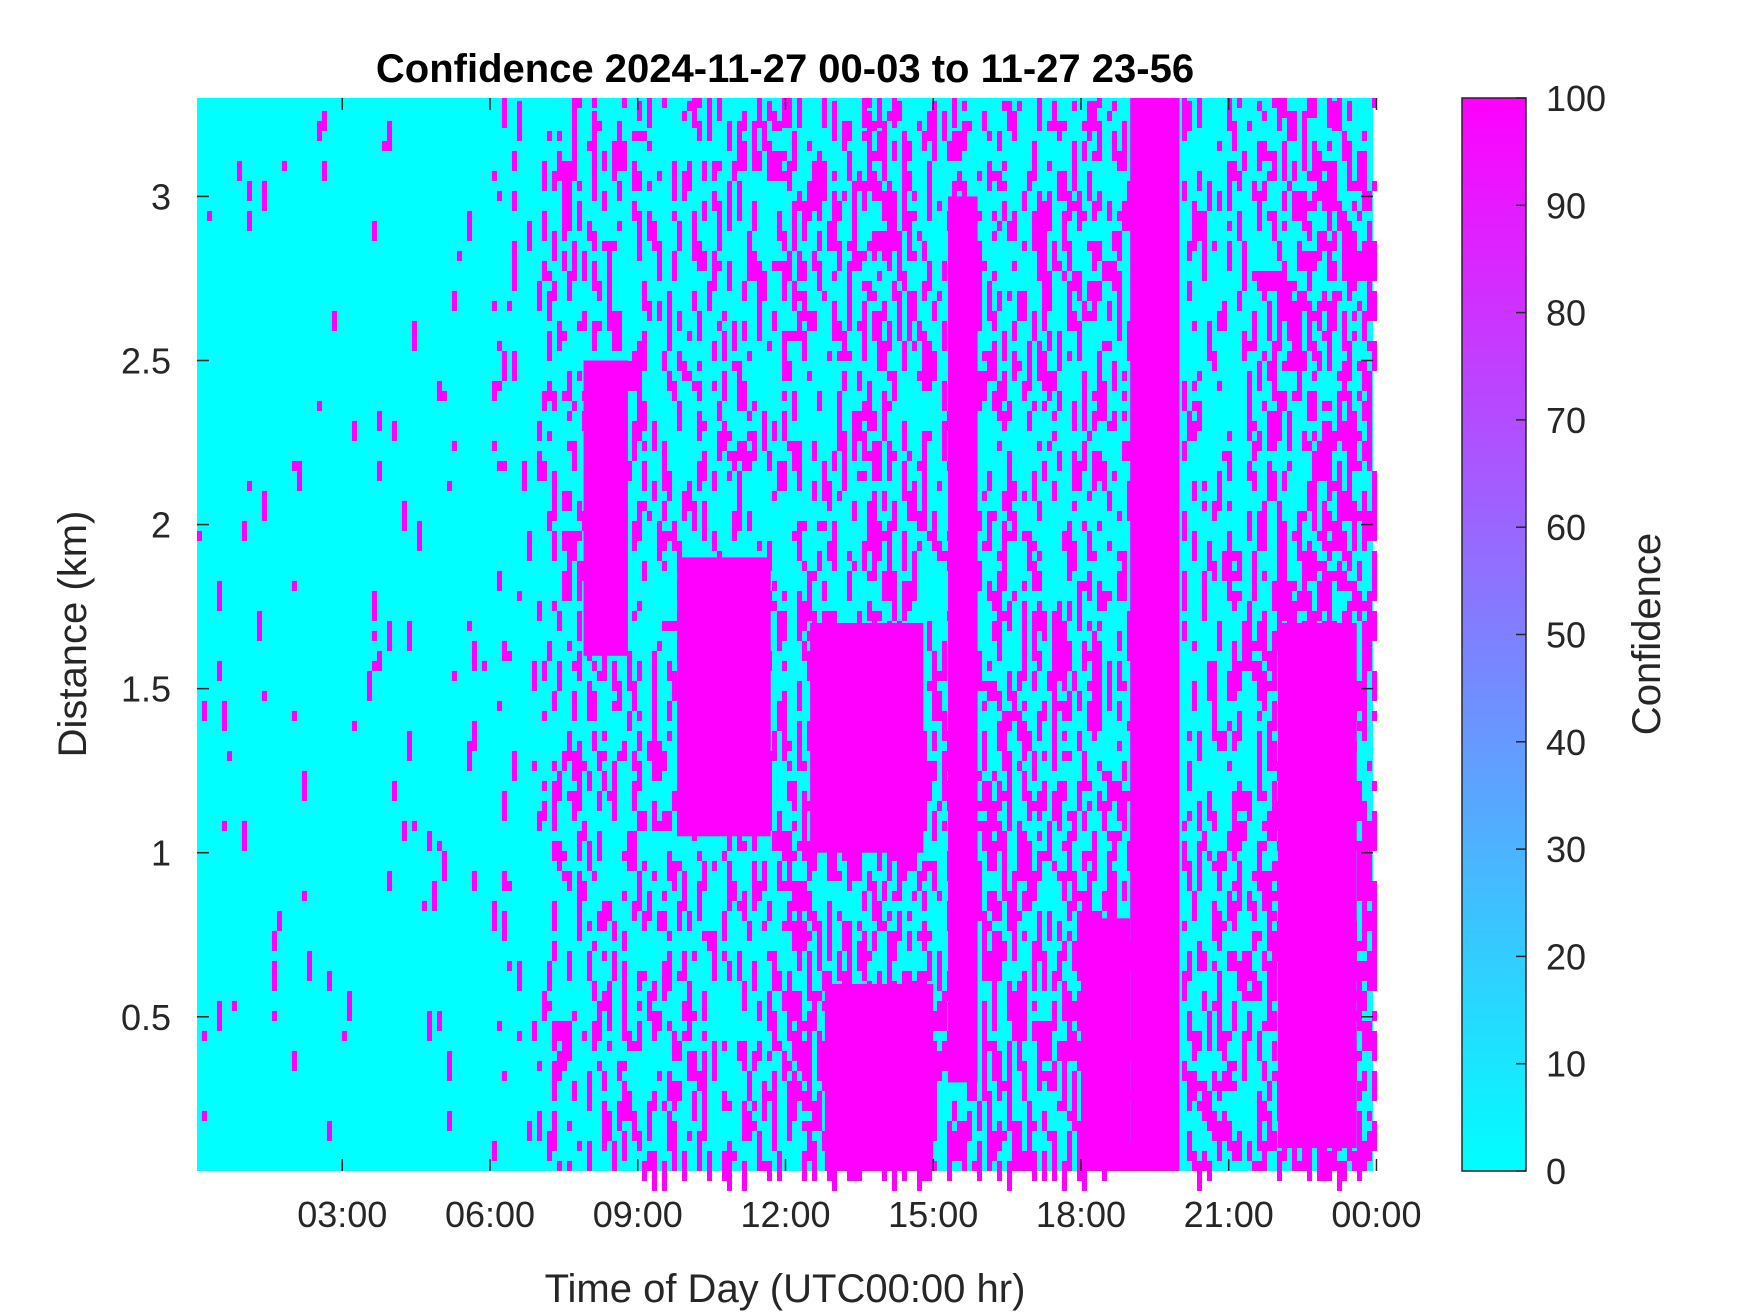 The height and width of the screenshot is (1313, 1750). Describe the element at coordinates (161, 196) in the screenshot. I see `y-tick-label: 3` at that location.